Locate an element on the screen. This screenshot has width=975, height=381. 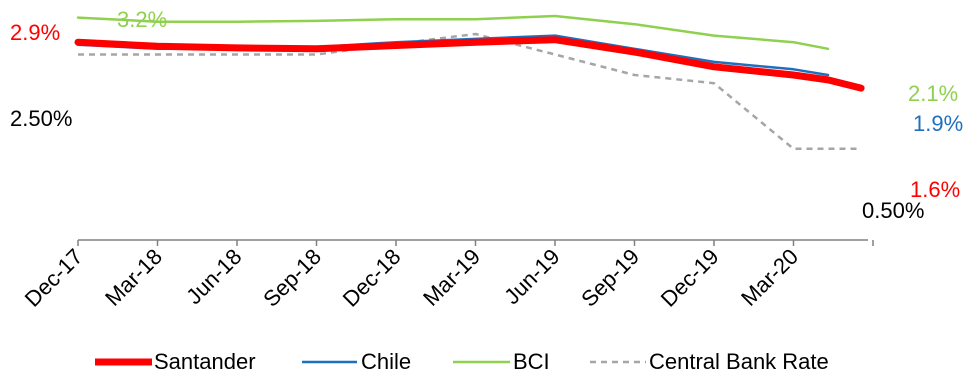
x-tick-label: Jun-19 is located at coordinates (531, 276).